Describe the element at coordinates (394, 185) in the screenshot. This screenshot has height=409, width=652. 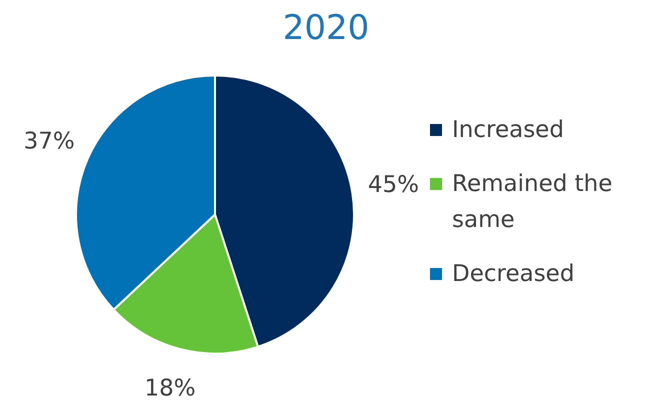
I see `data-label: 45%` at that location.